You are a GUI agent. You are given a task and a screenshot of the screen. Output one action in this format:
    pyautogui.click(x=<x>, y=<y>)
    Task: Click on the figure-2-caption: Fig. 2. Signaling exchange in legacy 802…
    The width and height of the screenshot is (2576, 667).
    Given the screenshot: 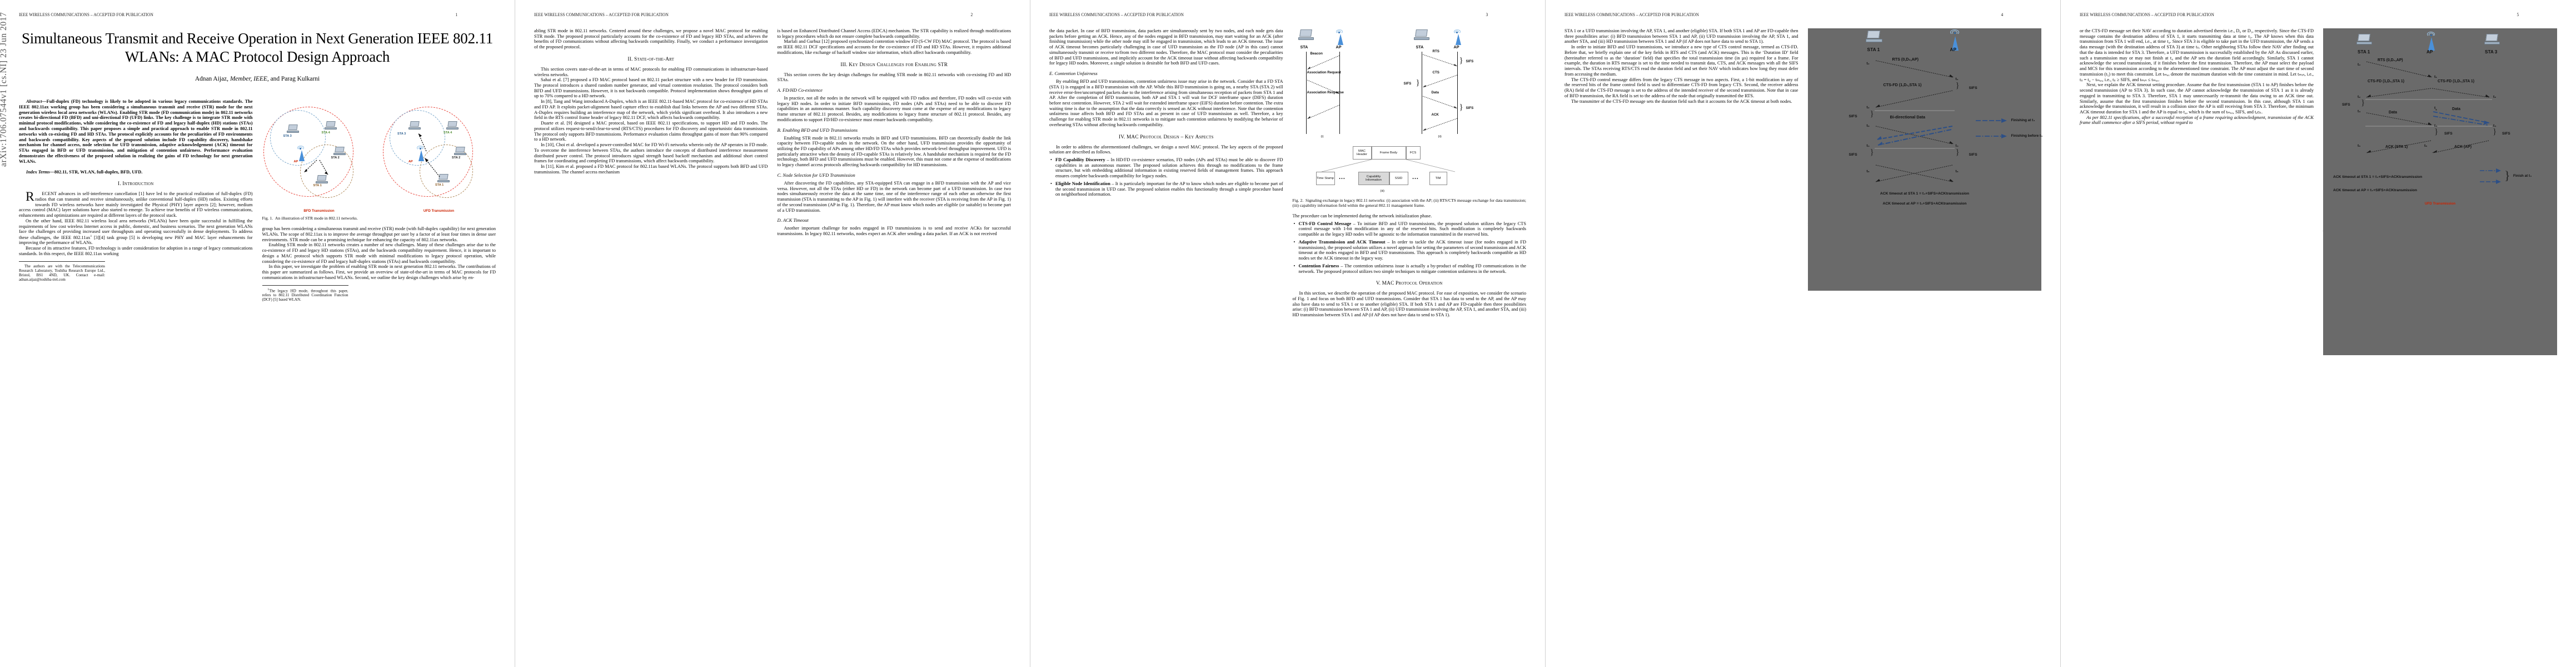 What is the action you would take?
    pyautogui.click(x=1410, y=203)
    